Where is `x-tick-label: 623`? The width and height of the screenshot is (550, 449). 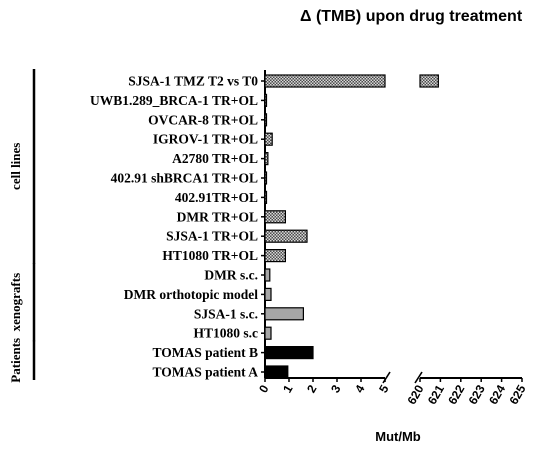
x-tick-label: 623 is located at coordinates (477, 394).